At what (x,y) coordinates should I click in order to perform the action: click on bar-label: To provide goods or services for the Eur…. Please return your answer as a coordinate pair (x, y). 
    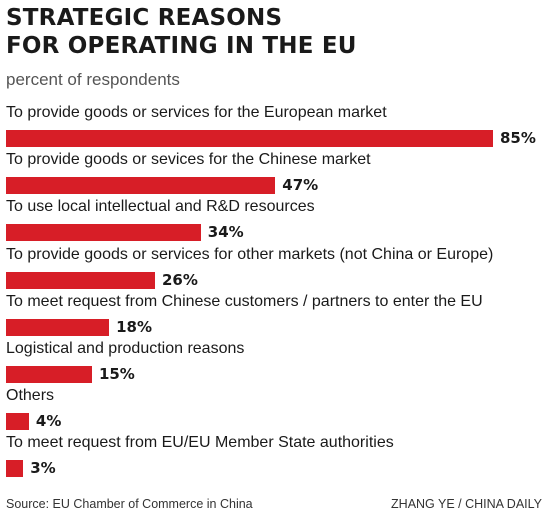
    Looking at the image, I should click on (196, 112).